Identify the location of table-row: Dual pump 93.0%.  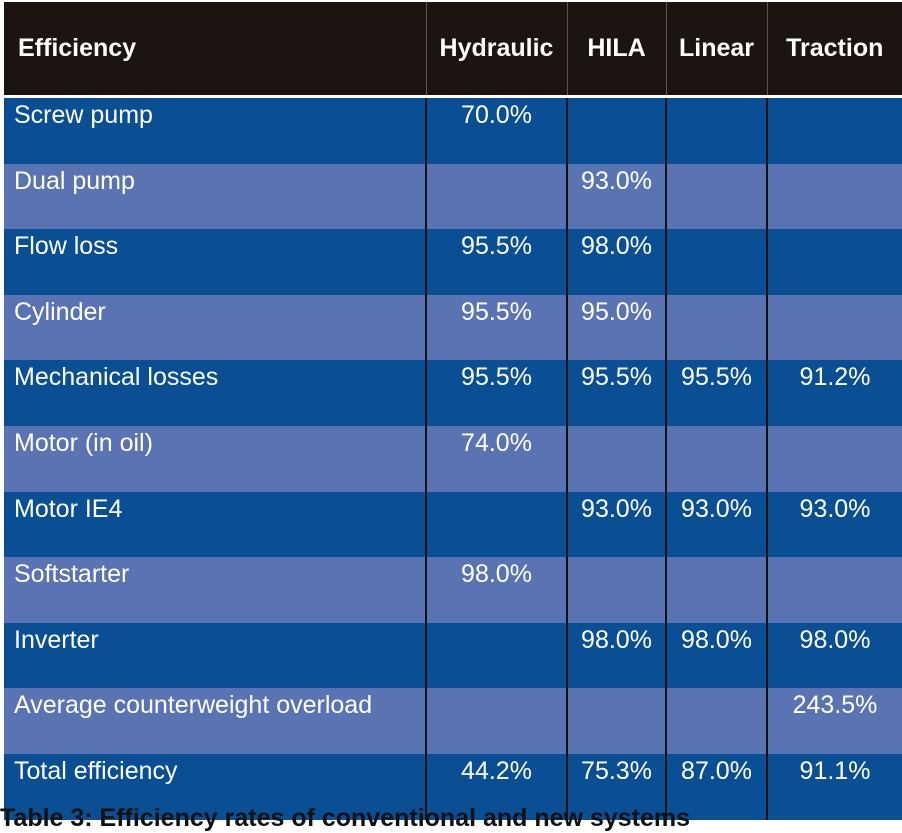
(453, 196).